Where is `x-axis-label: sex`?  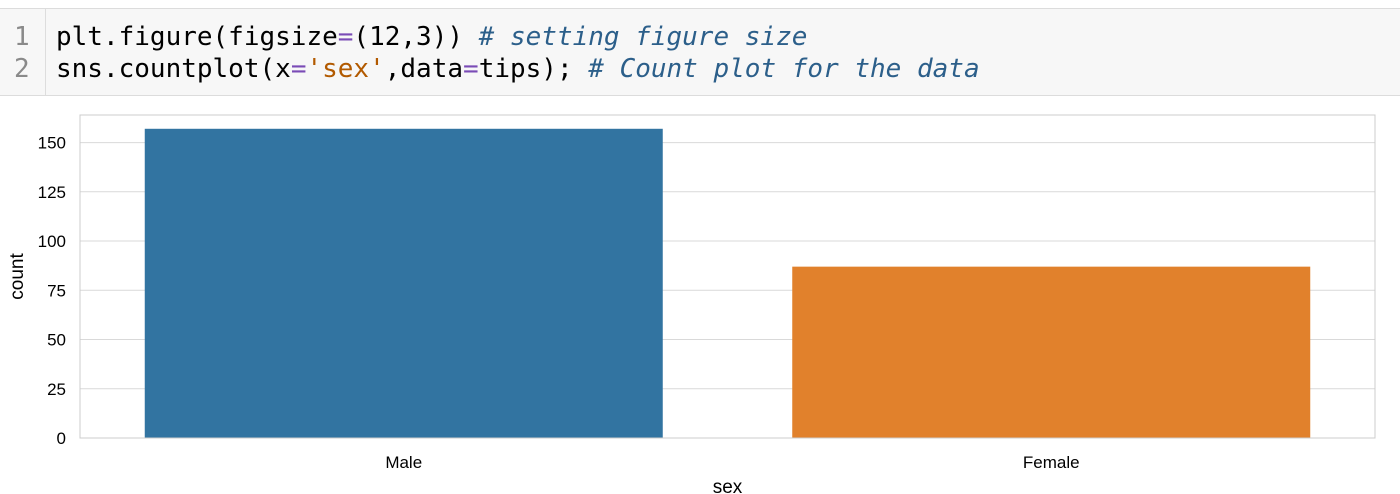
x-axis-label: sex is located at coordinates (728, 485).